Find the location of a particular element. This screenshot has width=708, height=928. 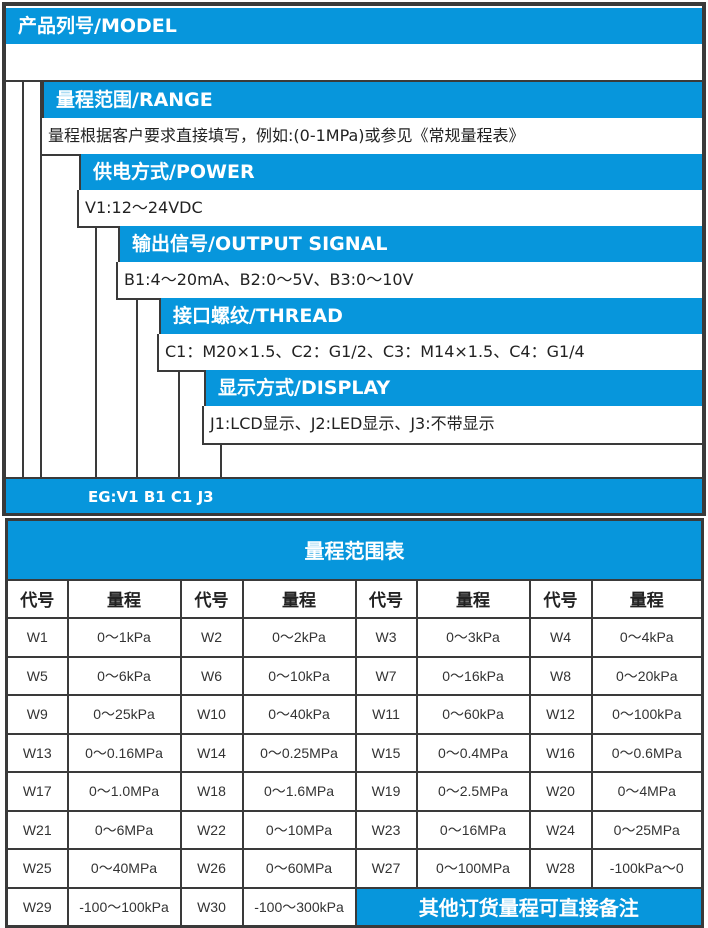

range-header: 量程范围/RANGE is located at coordinates (372, 100).